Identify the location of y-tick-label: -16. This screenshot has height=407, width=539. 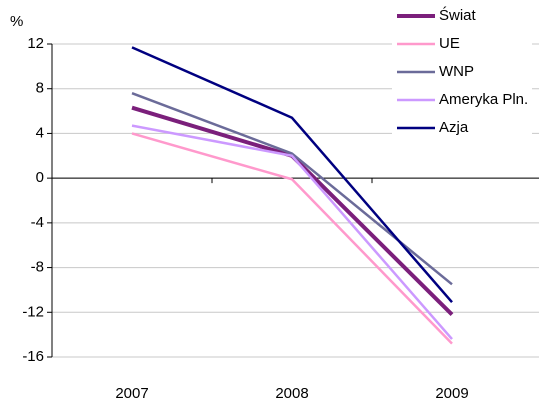
(33, 356).